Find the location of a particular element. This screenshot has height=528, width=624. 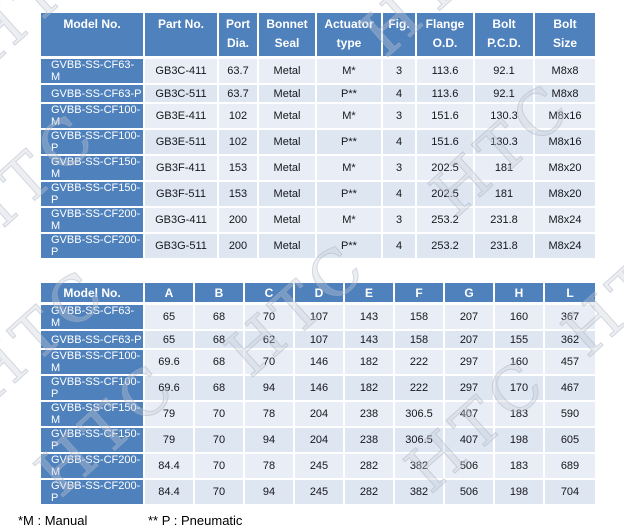

value-cell: GB3E-411 is located at coordinates (181, 116).